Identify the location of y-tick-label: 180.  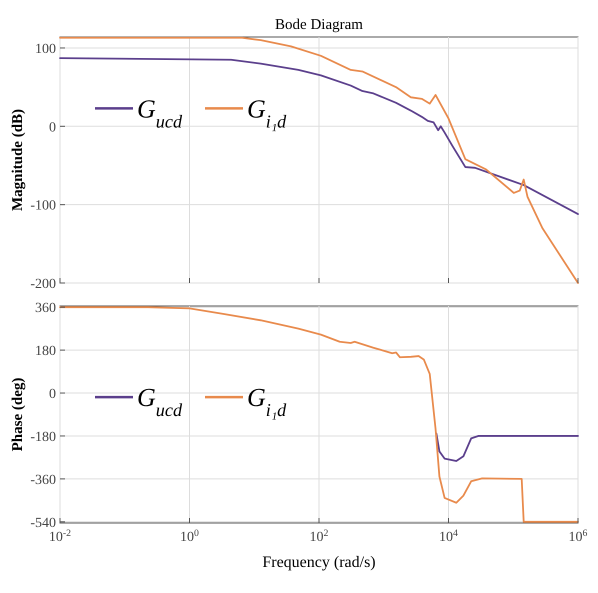
(45, 352).